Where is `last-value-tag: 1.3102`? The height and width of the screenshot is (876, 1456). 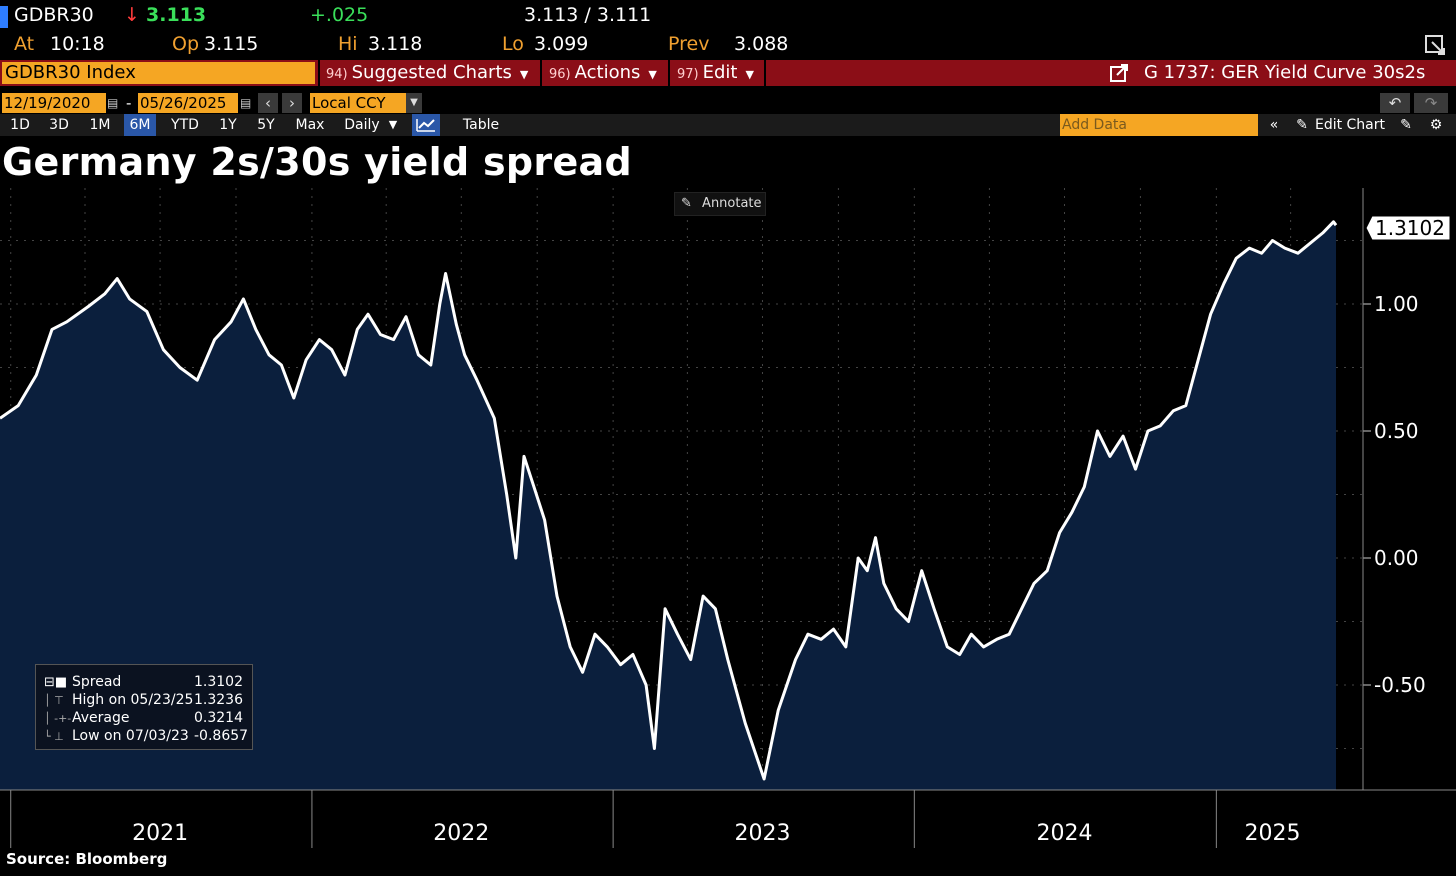
last-value-tag: 1.3102 is located at coordinates (1408, 228).